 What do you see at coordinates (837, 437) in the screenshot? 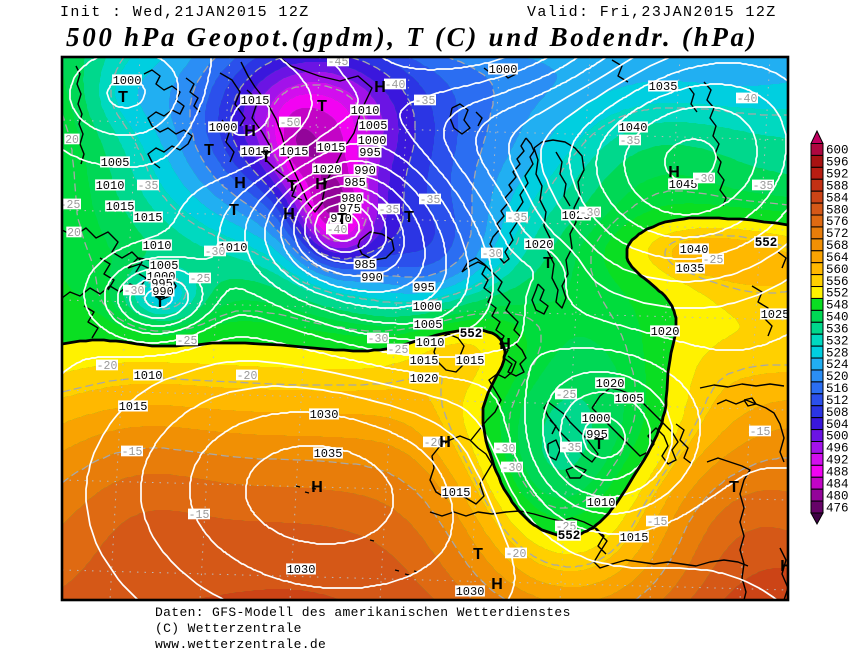
I see `svg-text: 500` at bounding box center [837, 437].